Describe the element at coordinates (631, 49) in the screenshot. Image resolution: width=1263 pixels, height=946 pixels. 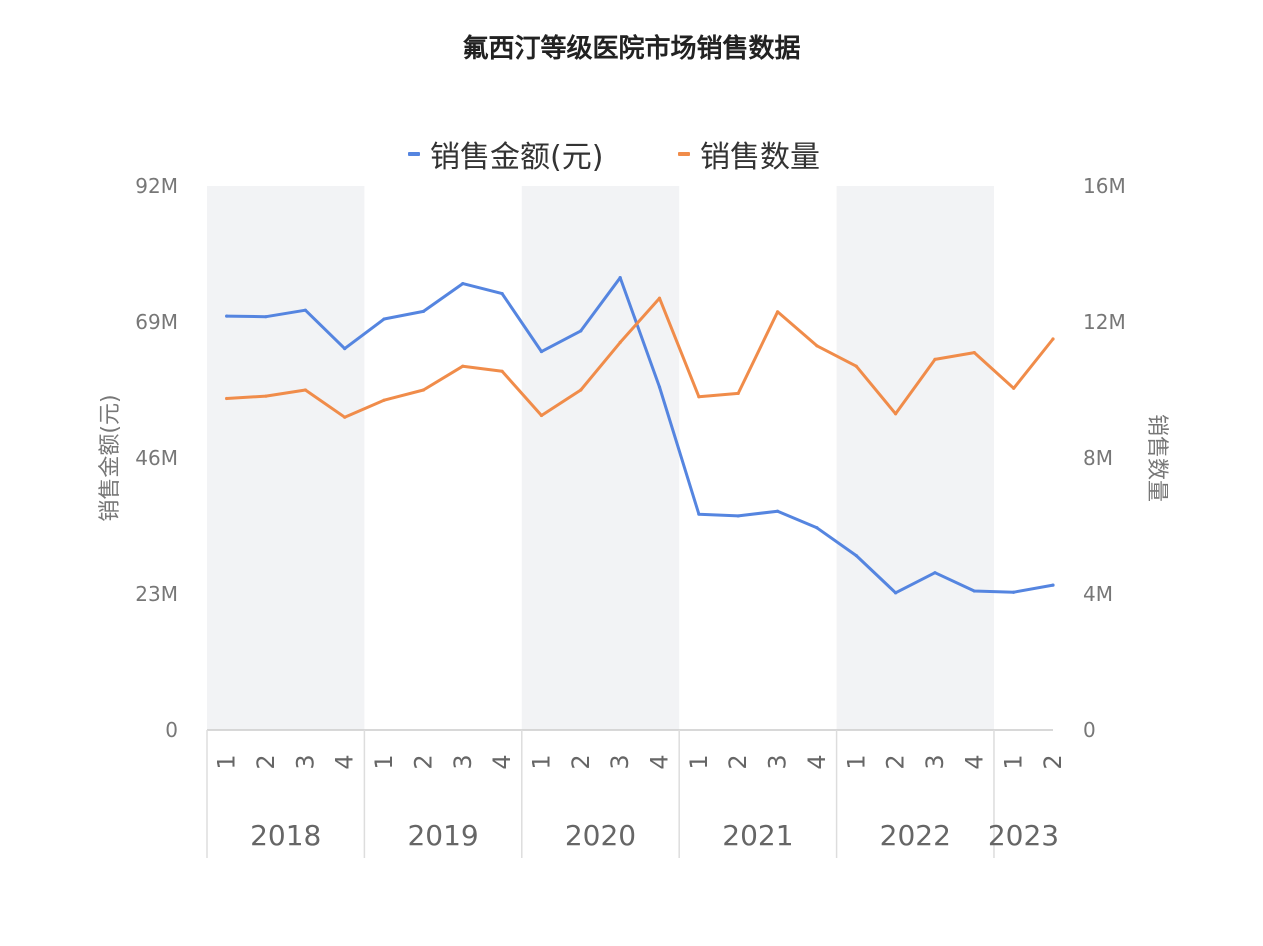
I see `chart-title: 氟西汀等级医院市场销售数据` at that location.